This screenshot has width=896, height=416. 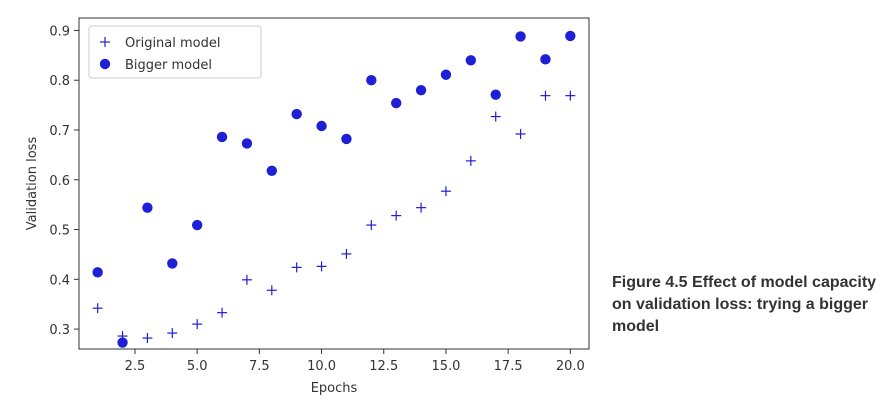 I want to click on legend-plus-marker, so click(x=105, y=42).